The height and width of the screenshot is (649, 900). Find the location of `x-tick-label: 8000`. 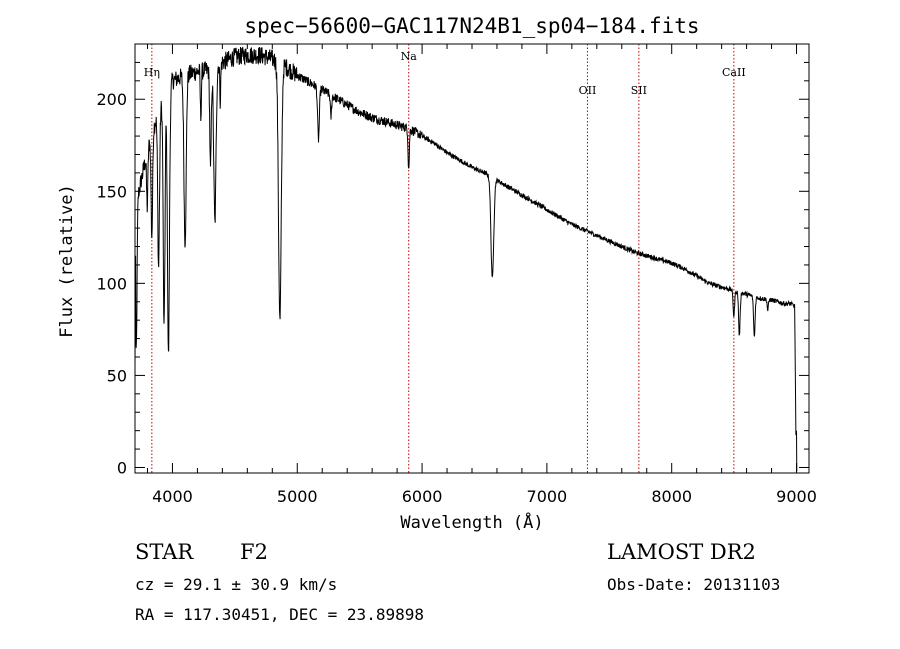

x-tick-label: 8000 is located at coordinates (671, 496).